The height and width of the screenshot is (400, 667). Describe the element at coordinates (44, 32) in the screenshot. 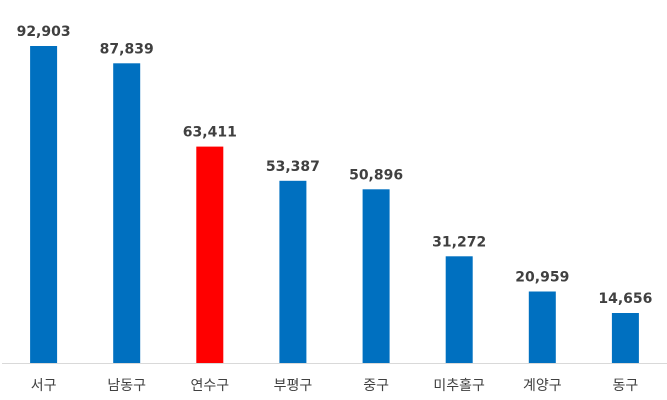

I see `value-label-1: 92,903` at that location.